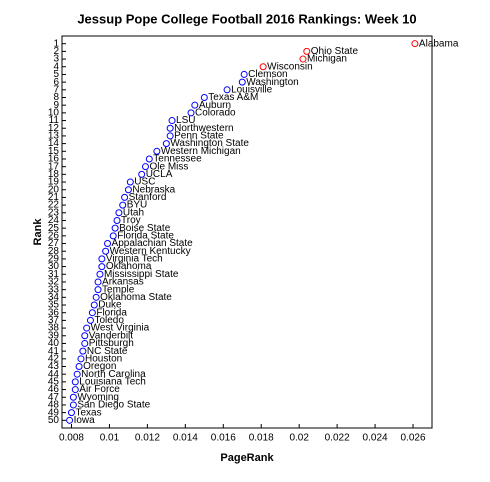  What do you see at coordinates (54, 166) in the screenshot?
I see `y-tick-label: 17` at bounding box center [54, 166].